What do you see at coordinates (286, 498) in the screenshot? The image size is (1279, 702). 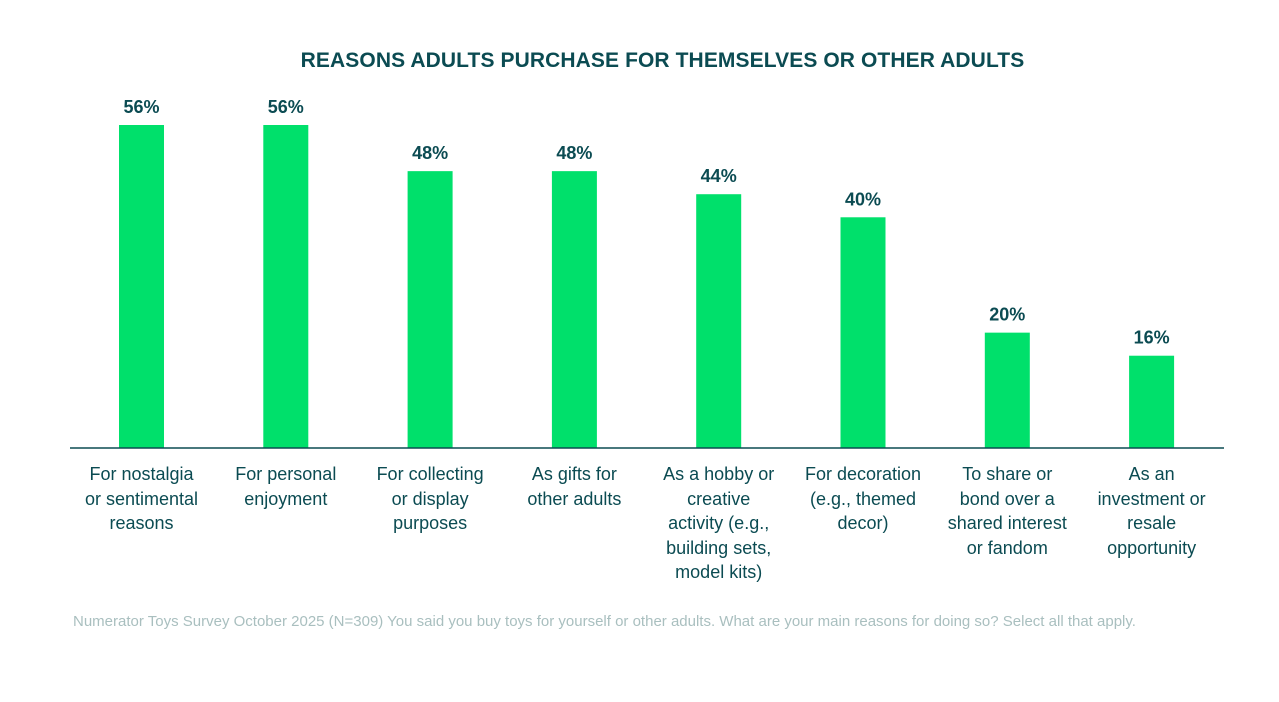 I see `category-label-line: enjoyment` at bounding box center [286, 498].